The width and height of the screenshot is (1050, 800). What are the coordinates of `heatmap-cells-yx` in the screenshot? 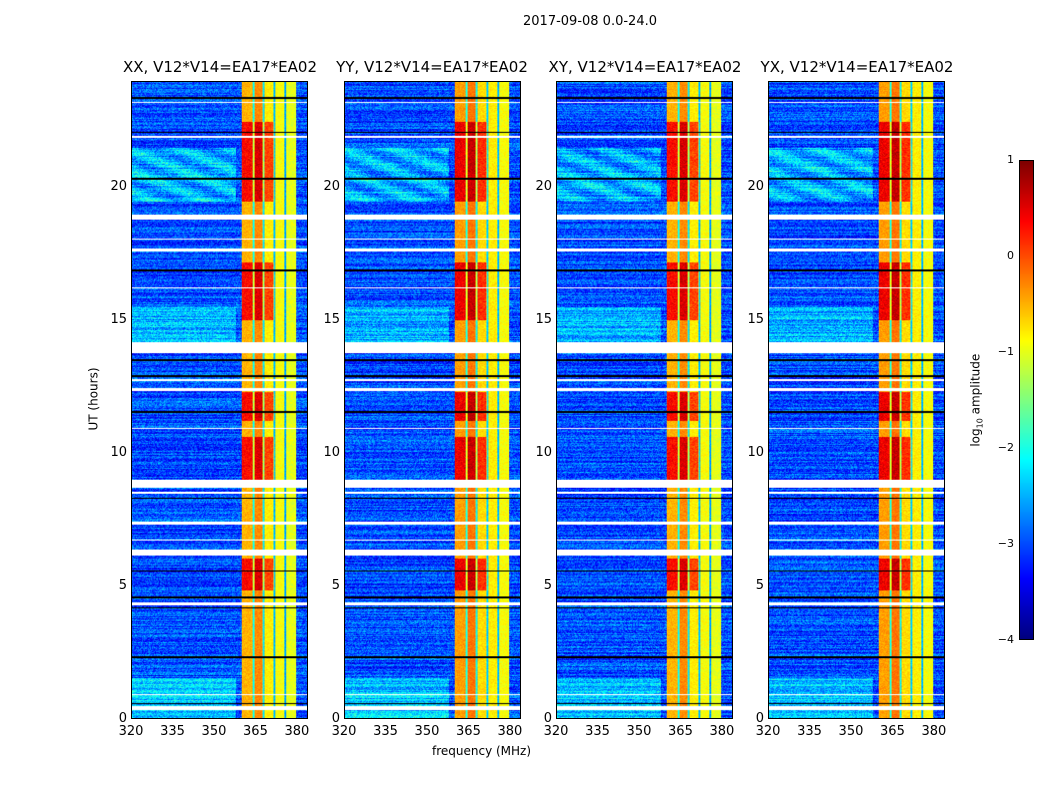 It's located at (856, 400).